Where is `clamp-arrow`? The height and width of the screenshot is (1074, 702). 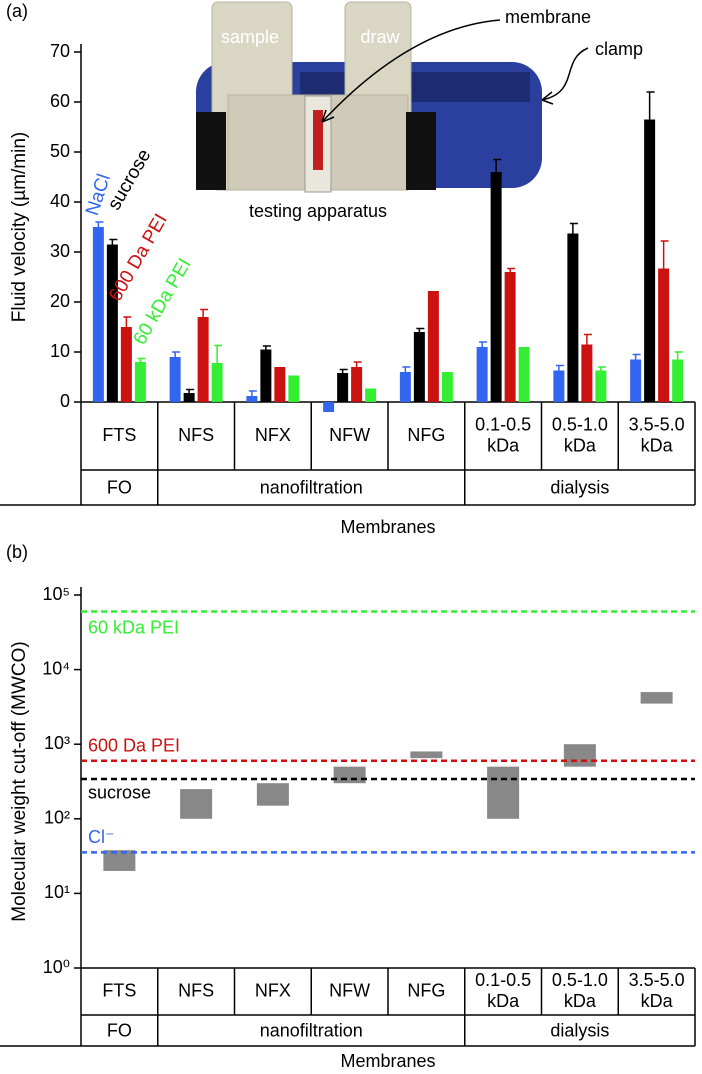
clamp-arrow is located at coordinates (565, 74).